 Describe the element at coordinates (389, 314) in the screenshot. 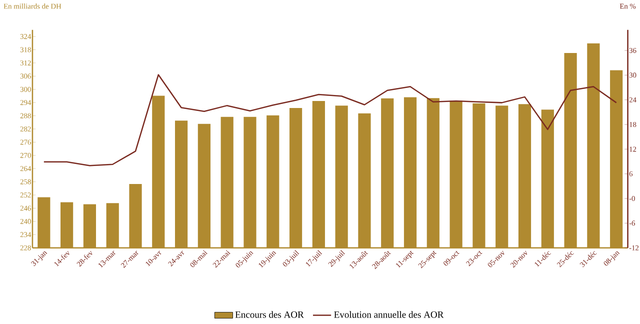

I see `legend-label: Evolution annuelle des AOR` at that location.